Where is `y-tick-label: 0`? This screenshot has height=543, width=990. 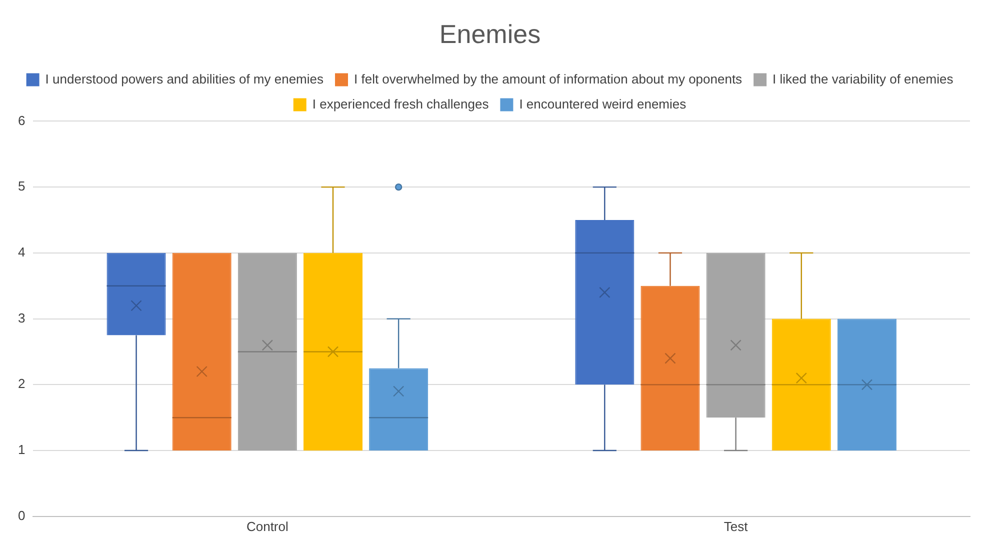
y-tick-label: 0 is located at coordinates (22, 515).